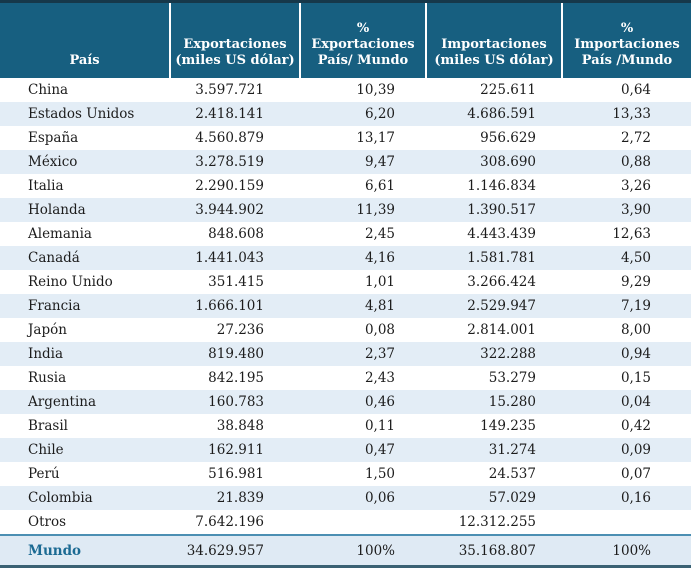  I want to click on country-name: Estados Unidos, so click(85, 114).